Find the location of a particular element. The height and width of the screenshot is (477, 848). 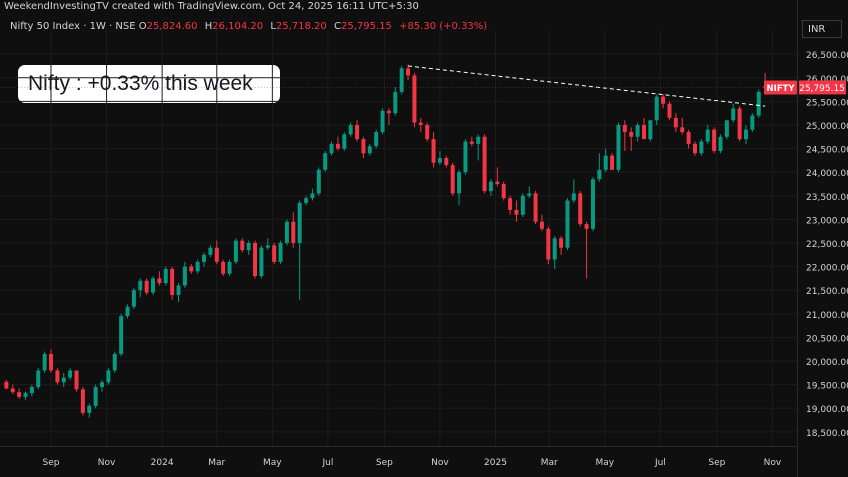

x-tick-label: 2025 is located at coordinates (495, 463).